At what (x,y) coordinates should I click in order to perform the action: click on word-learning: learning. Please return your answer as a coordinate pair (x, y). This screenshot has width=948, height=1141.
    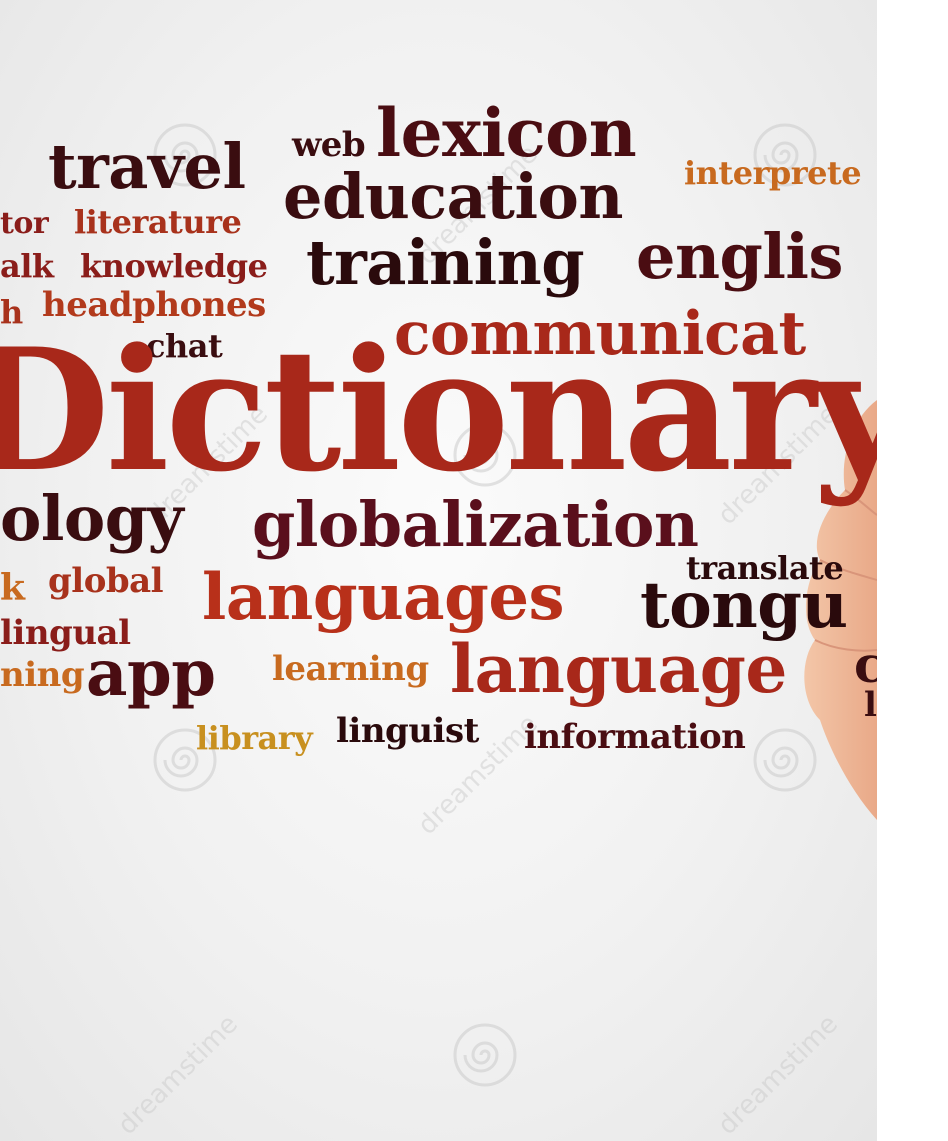
    Looking at the image, I should click on (350, 669).